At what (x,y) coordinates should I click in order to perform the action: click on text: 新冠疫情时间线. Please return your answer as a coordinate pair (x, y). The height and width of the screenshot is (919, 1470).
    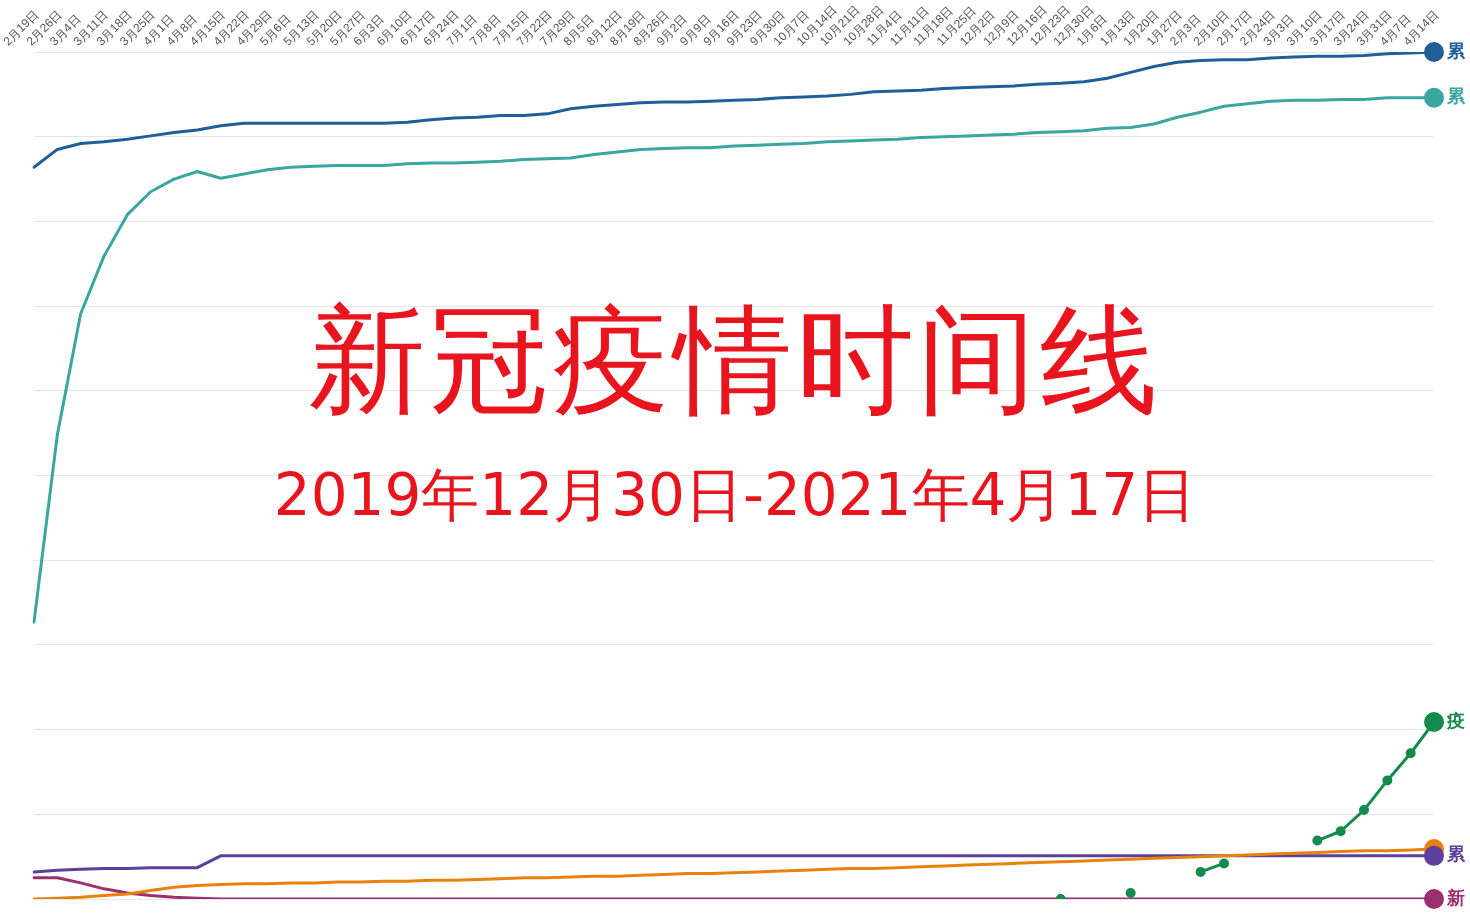
    Looking at the image, I should click on (735, 360).